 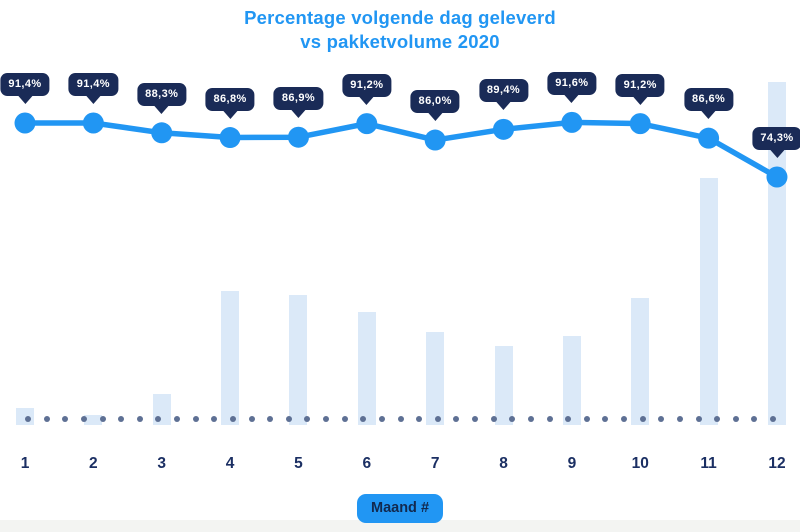 I want to click on x-axis-label-month-9: 9, so click(x=572, y=463).